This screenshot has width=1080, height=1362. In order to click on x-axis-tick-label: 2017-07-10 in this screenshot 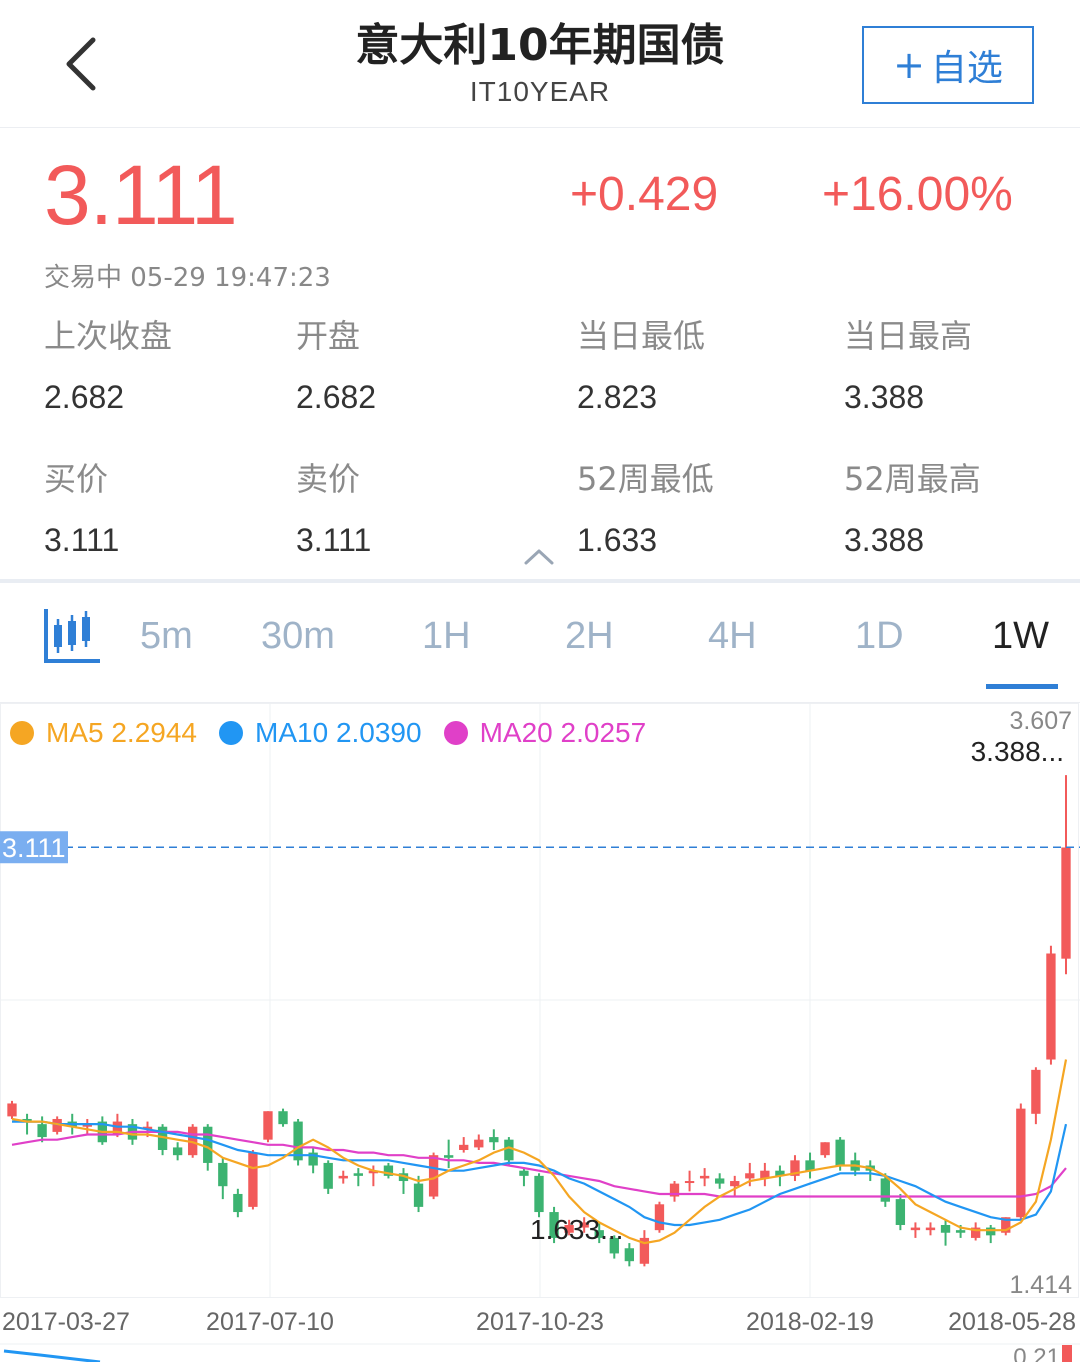, I will do `click(270, 1322)`.